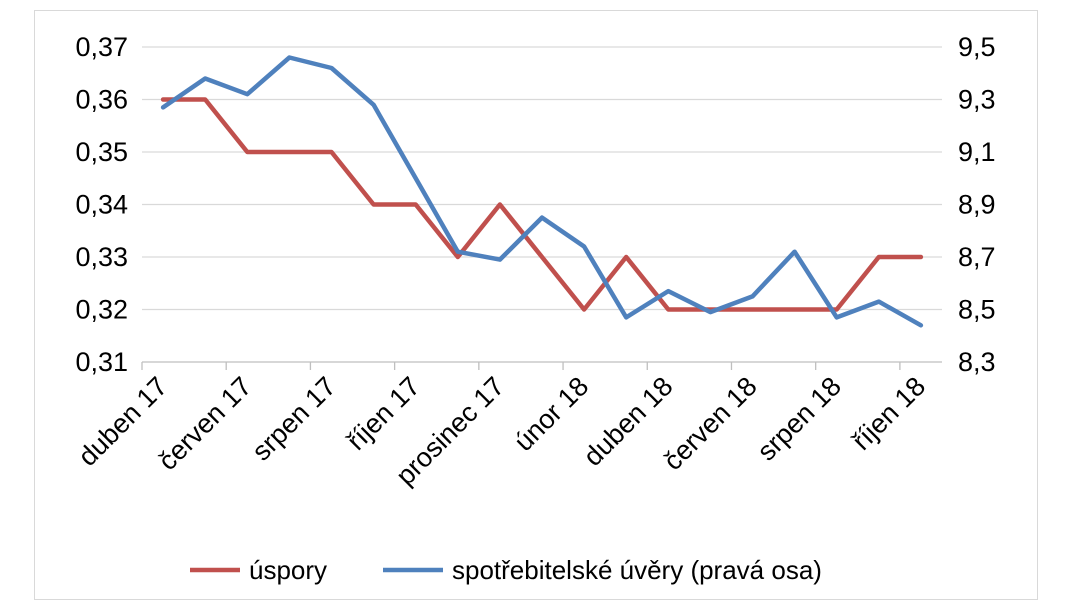 The width and height of the screenshot is (1071, 604). What do you see at coordinates (383, 413) in the screenshot?
I see `x-axis-tick-label: říjen 17` at bounding box center [383, 413].